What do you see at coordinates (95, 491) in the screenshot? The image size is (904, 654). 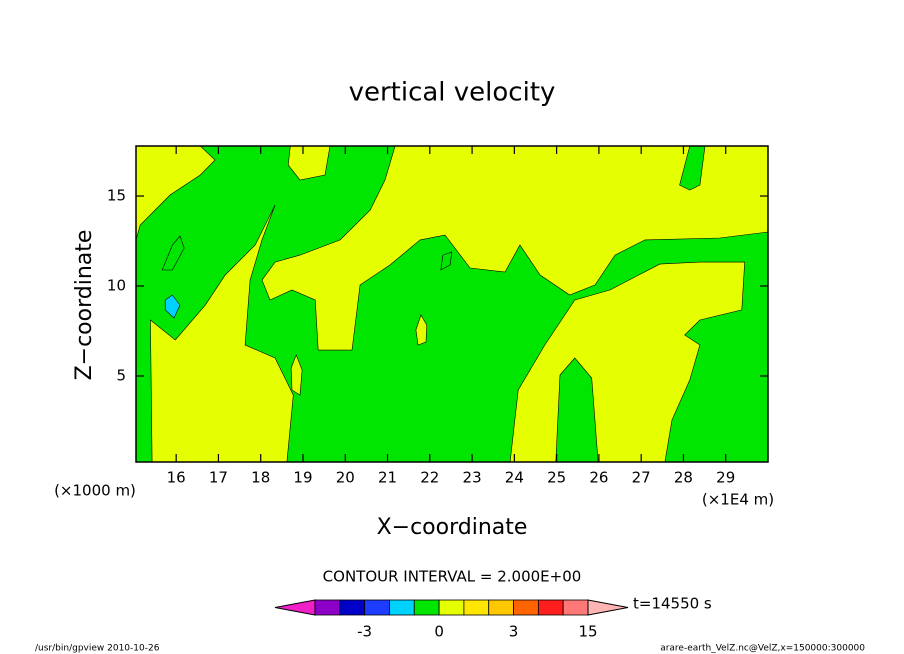 I see `x-unit-left: (×1000 m)` at bounding box center [95, 491].